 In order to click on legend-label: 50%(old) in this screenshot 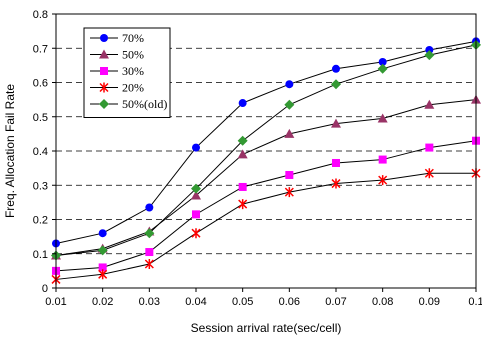, I will do `click(144, 104)`.